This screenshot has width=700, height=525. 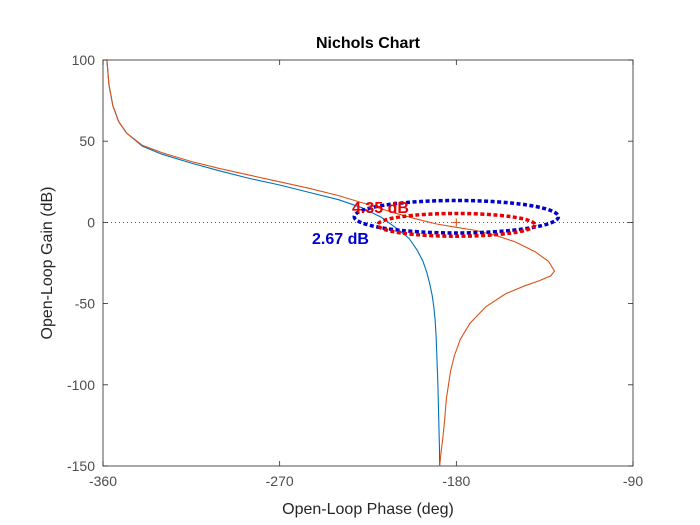 What do you see at coordinates (84, 60) in the screenshot?
I see `y-tick-label: 100` at bounding box center [84, 60].